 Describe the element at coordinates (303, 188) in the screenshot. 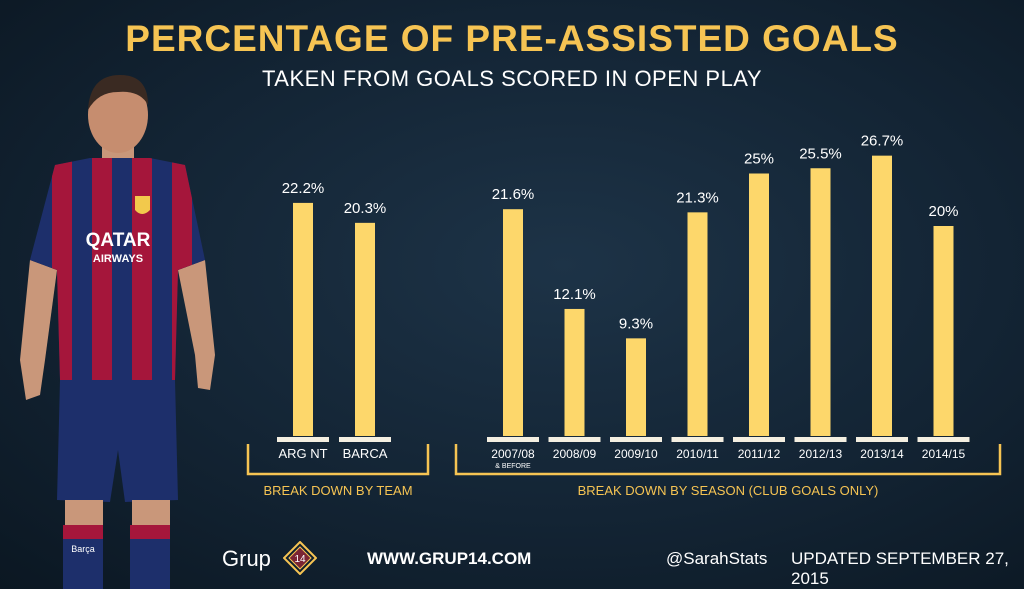

I see `bar-value-label: 22.2%` at that location.